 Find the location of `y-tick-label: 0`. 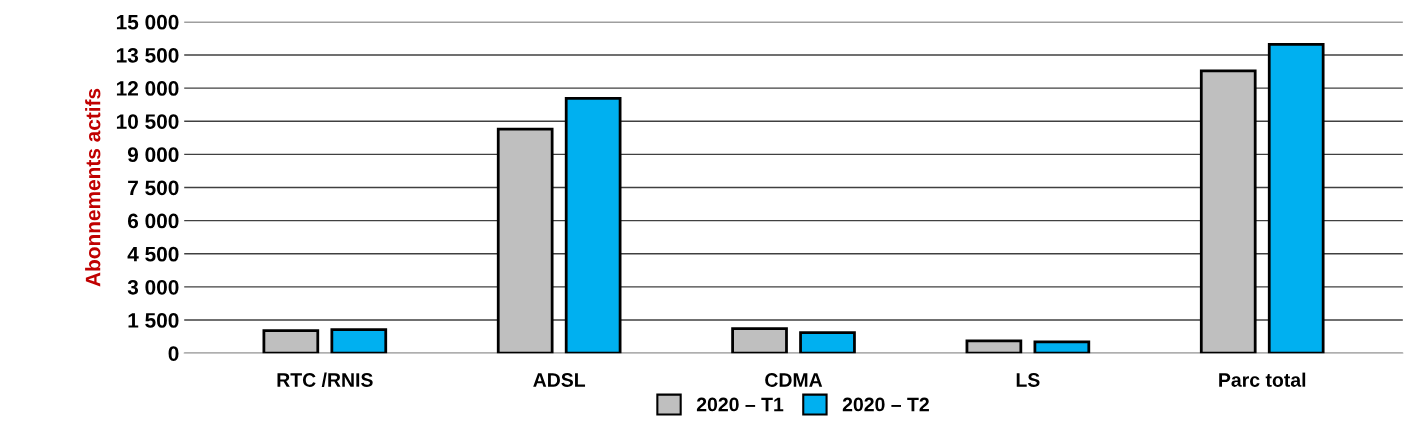

y-tick-label: 0 is located at coordinates (173, 353).